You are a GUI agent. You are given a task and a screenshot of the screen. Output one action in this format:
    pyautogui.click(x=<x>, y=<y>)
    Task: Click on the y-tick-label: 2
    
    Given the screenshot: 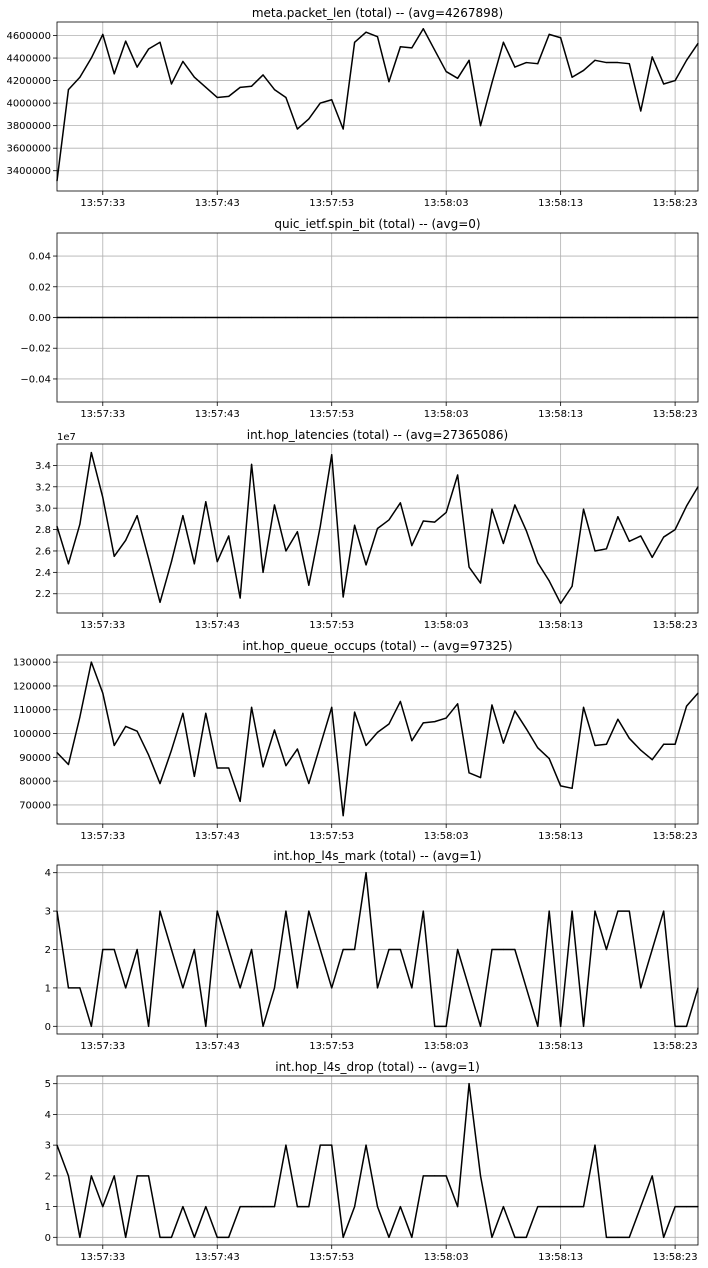 What is the action you would take?
    pyautogui.click(x=48, y=1176)
    